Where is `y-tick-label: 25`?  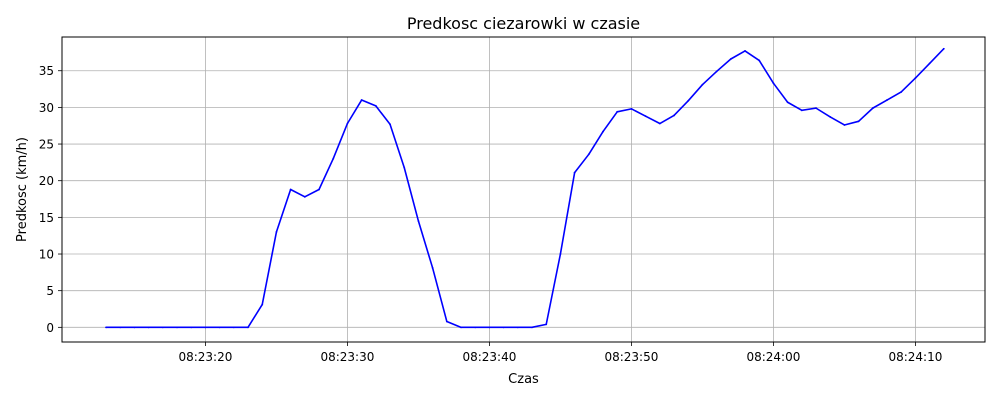 y-tick-label: 25 is located at coordinates (46, 145).